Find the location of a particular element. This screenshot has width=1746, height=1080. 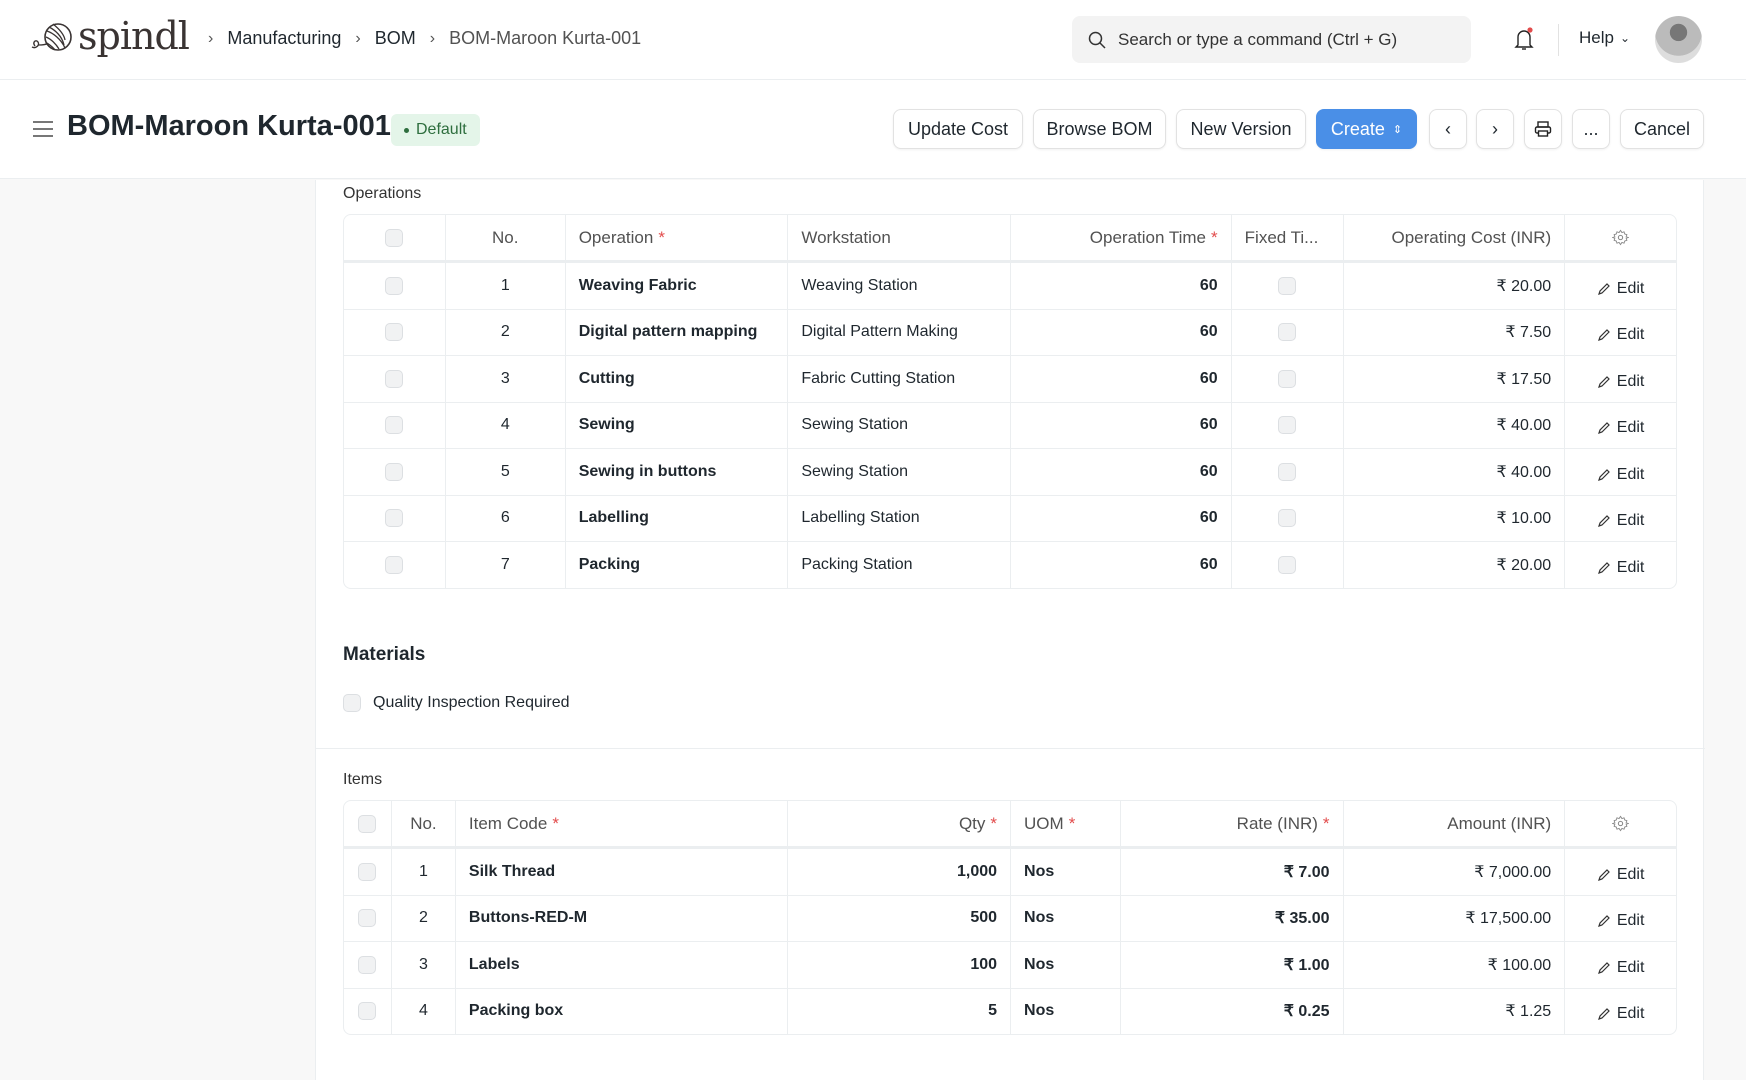

update-cost-button: Update Cost is located at coordinates (958, 129).